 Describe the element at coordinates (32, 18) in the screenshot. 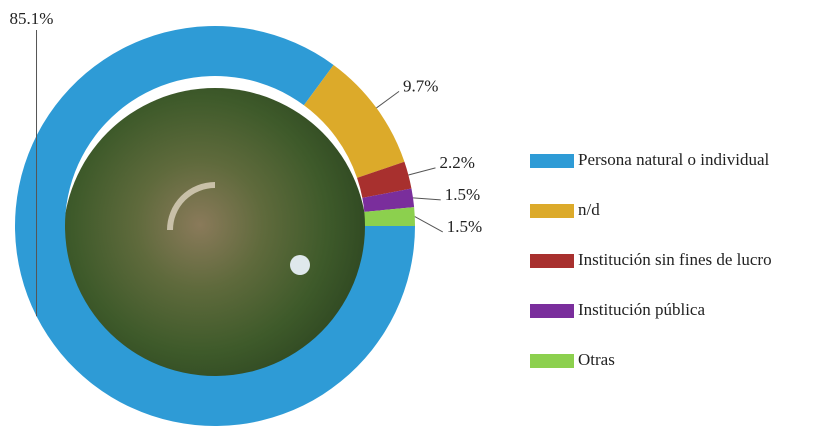

I see `data-label: 85.1%` at that location.